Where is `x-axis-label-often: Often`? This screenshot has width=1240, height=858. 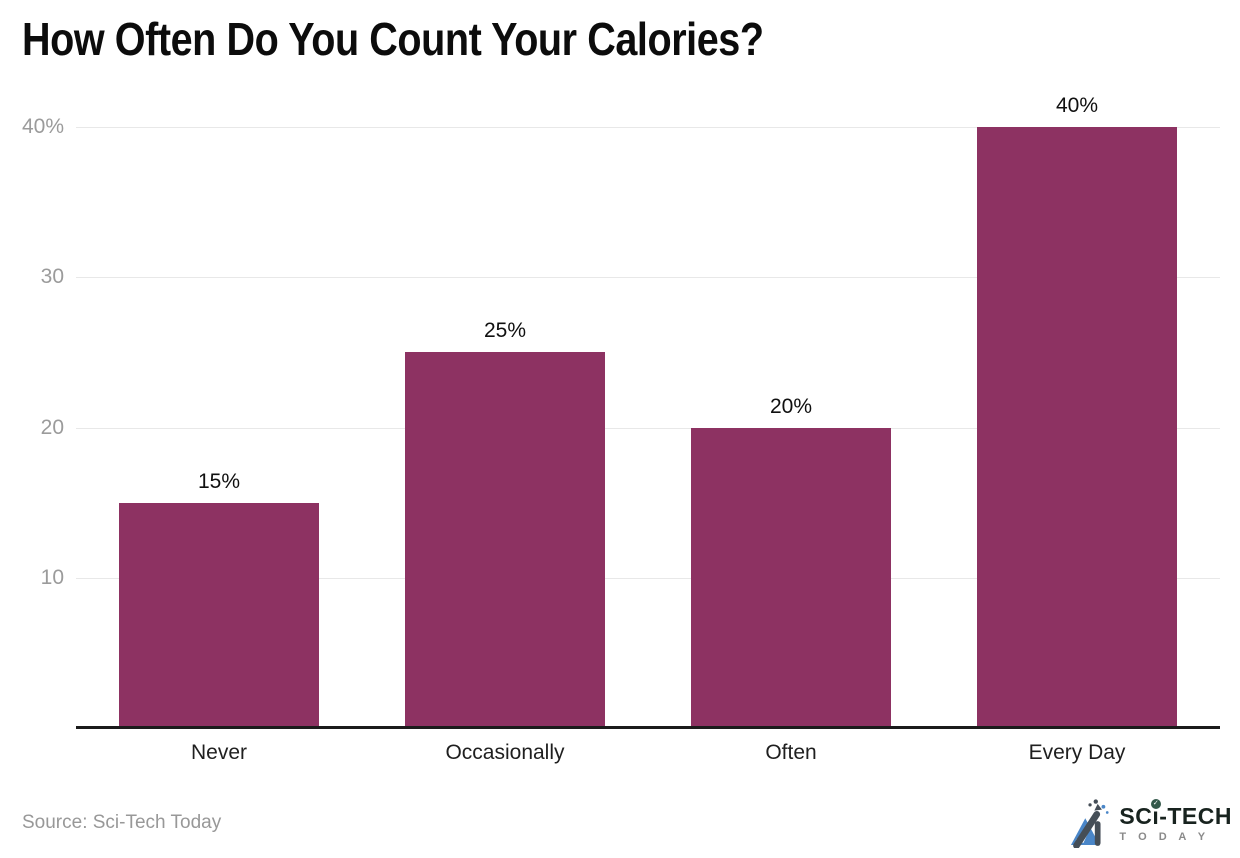 x-axis-label-often: Often is located at coordinates (791, 752).